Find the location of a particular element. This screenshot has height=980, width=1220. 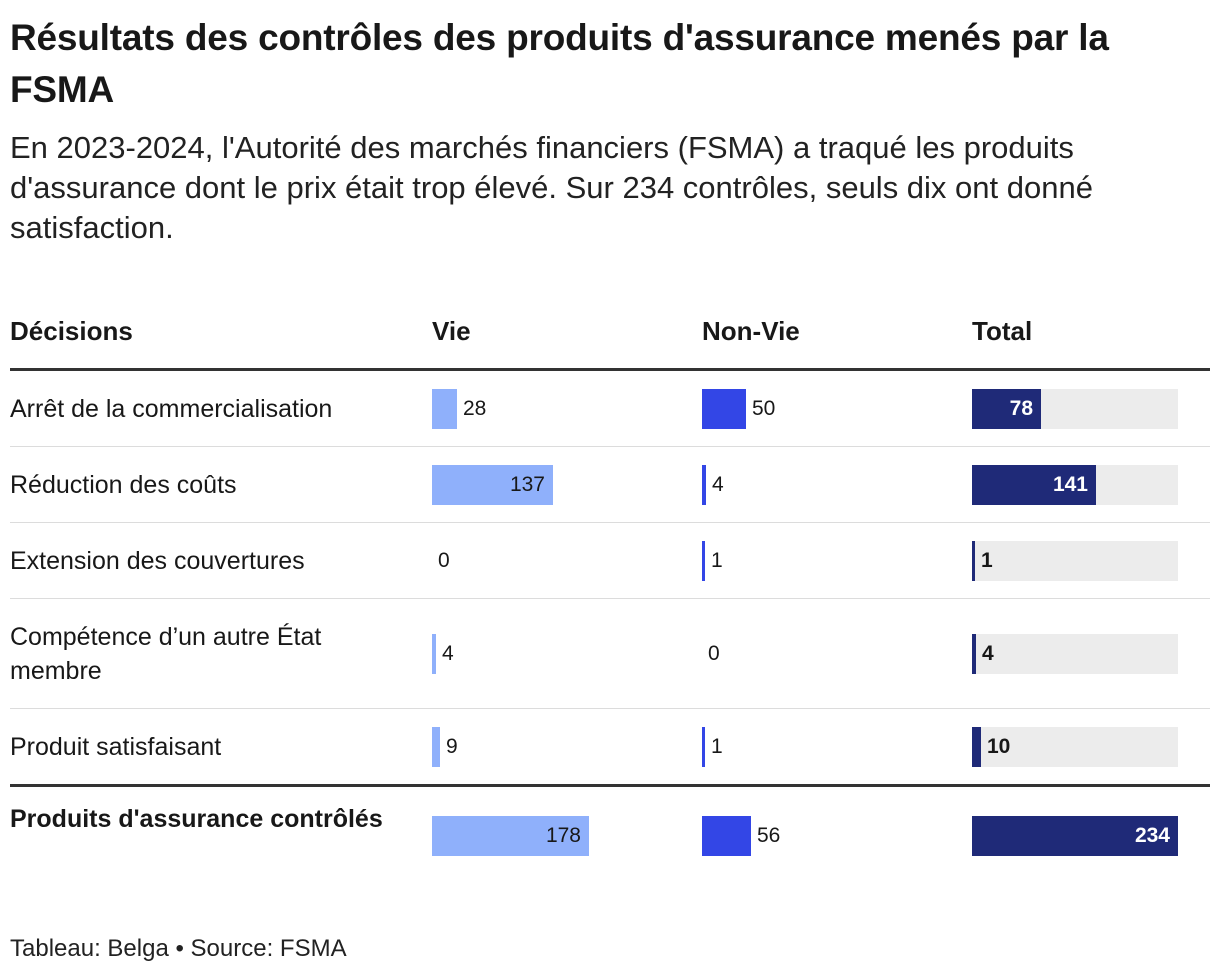

bar-group: 10 is located at coordinates (1087, 746).